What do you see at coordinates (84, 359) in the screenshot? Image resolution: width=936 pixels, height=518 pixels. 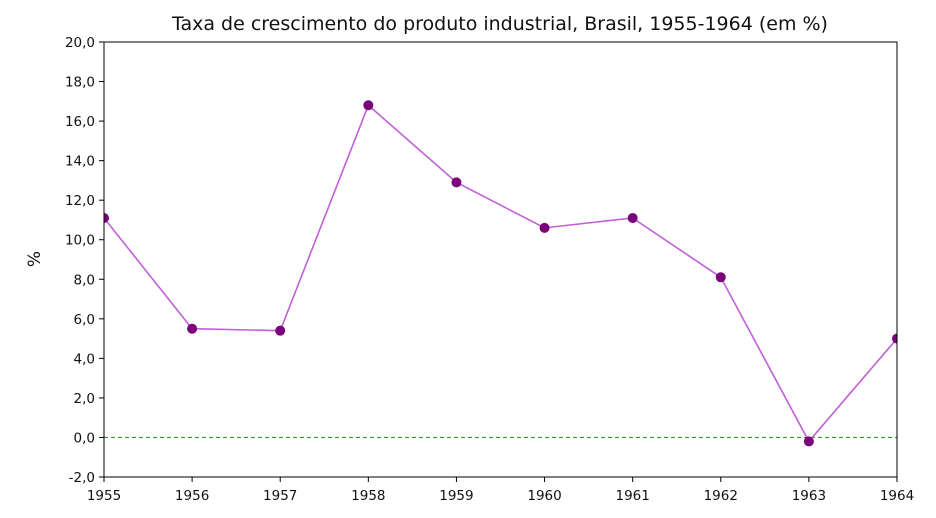 I see `y-tick-label: 4,0` at bounding box center [84, 359].